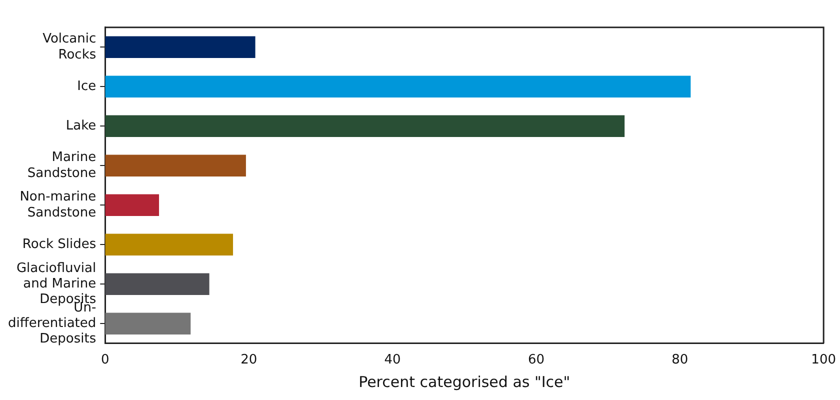 This screenshot has width=840, height=400. Describe the element at coordinates (69, 47) in the screenshot. I see `y-tick-label: Volcanic Rocks` at that location.